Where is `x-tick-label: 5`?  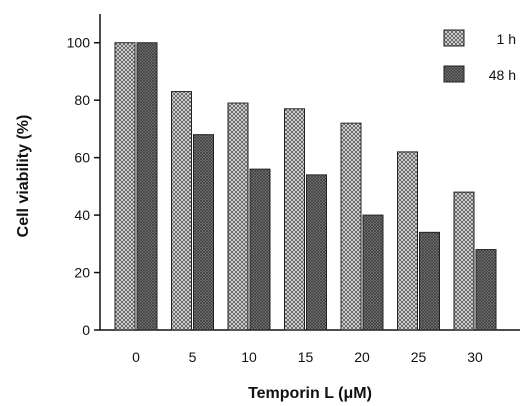
x-tick-label: 5 is located at coordinates (193, 357).